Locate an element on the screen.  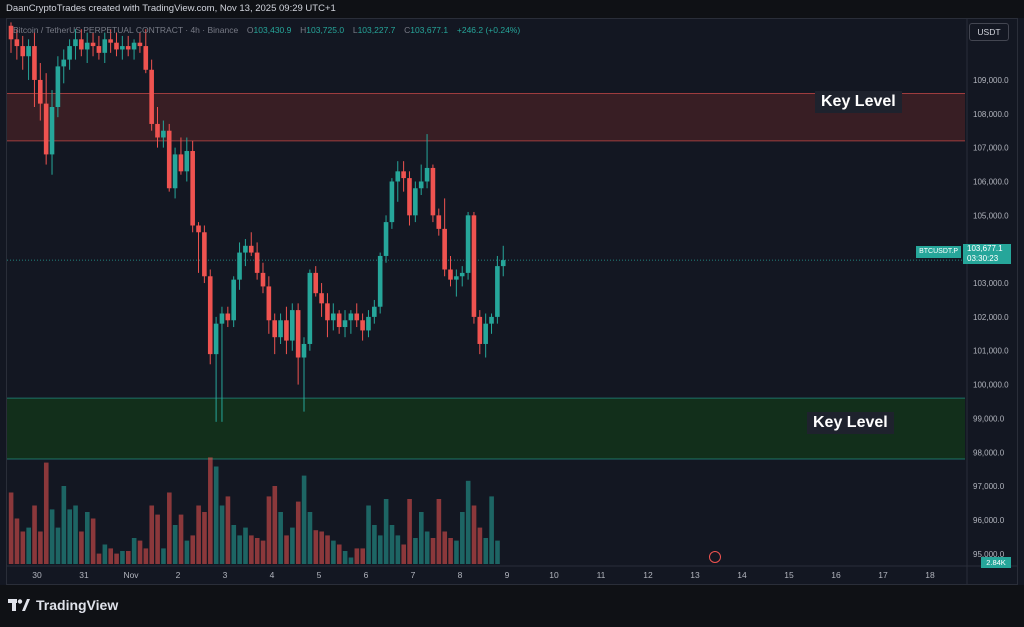
time-tick-label: 3 is located at coordinates (225, 575).